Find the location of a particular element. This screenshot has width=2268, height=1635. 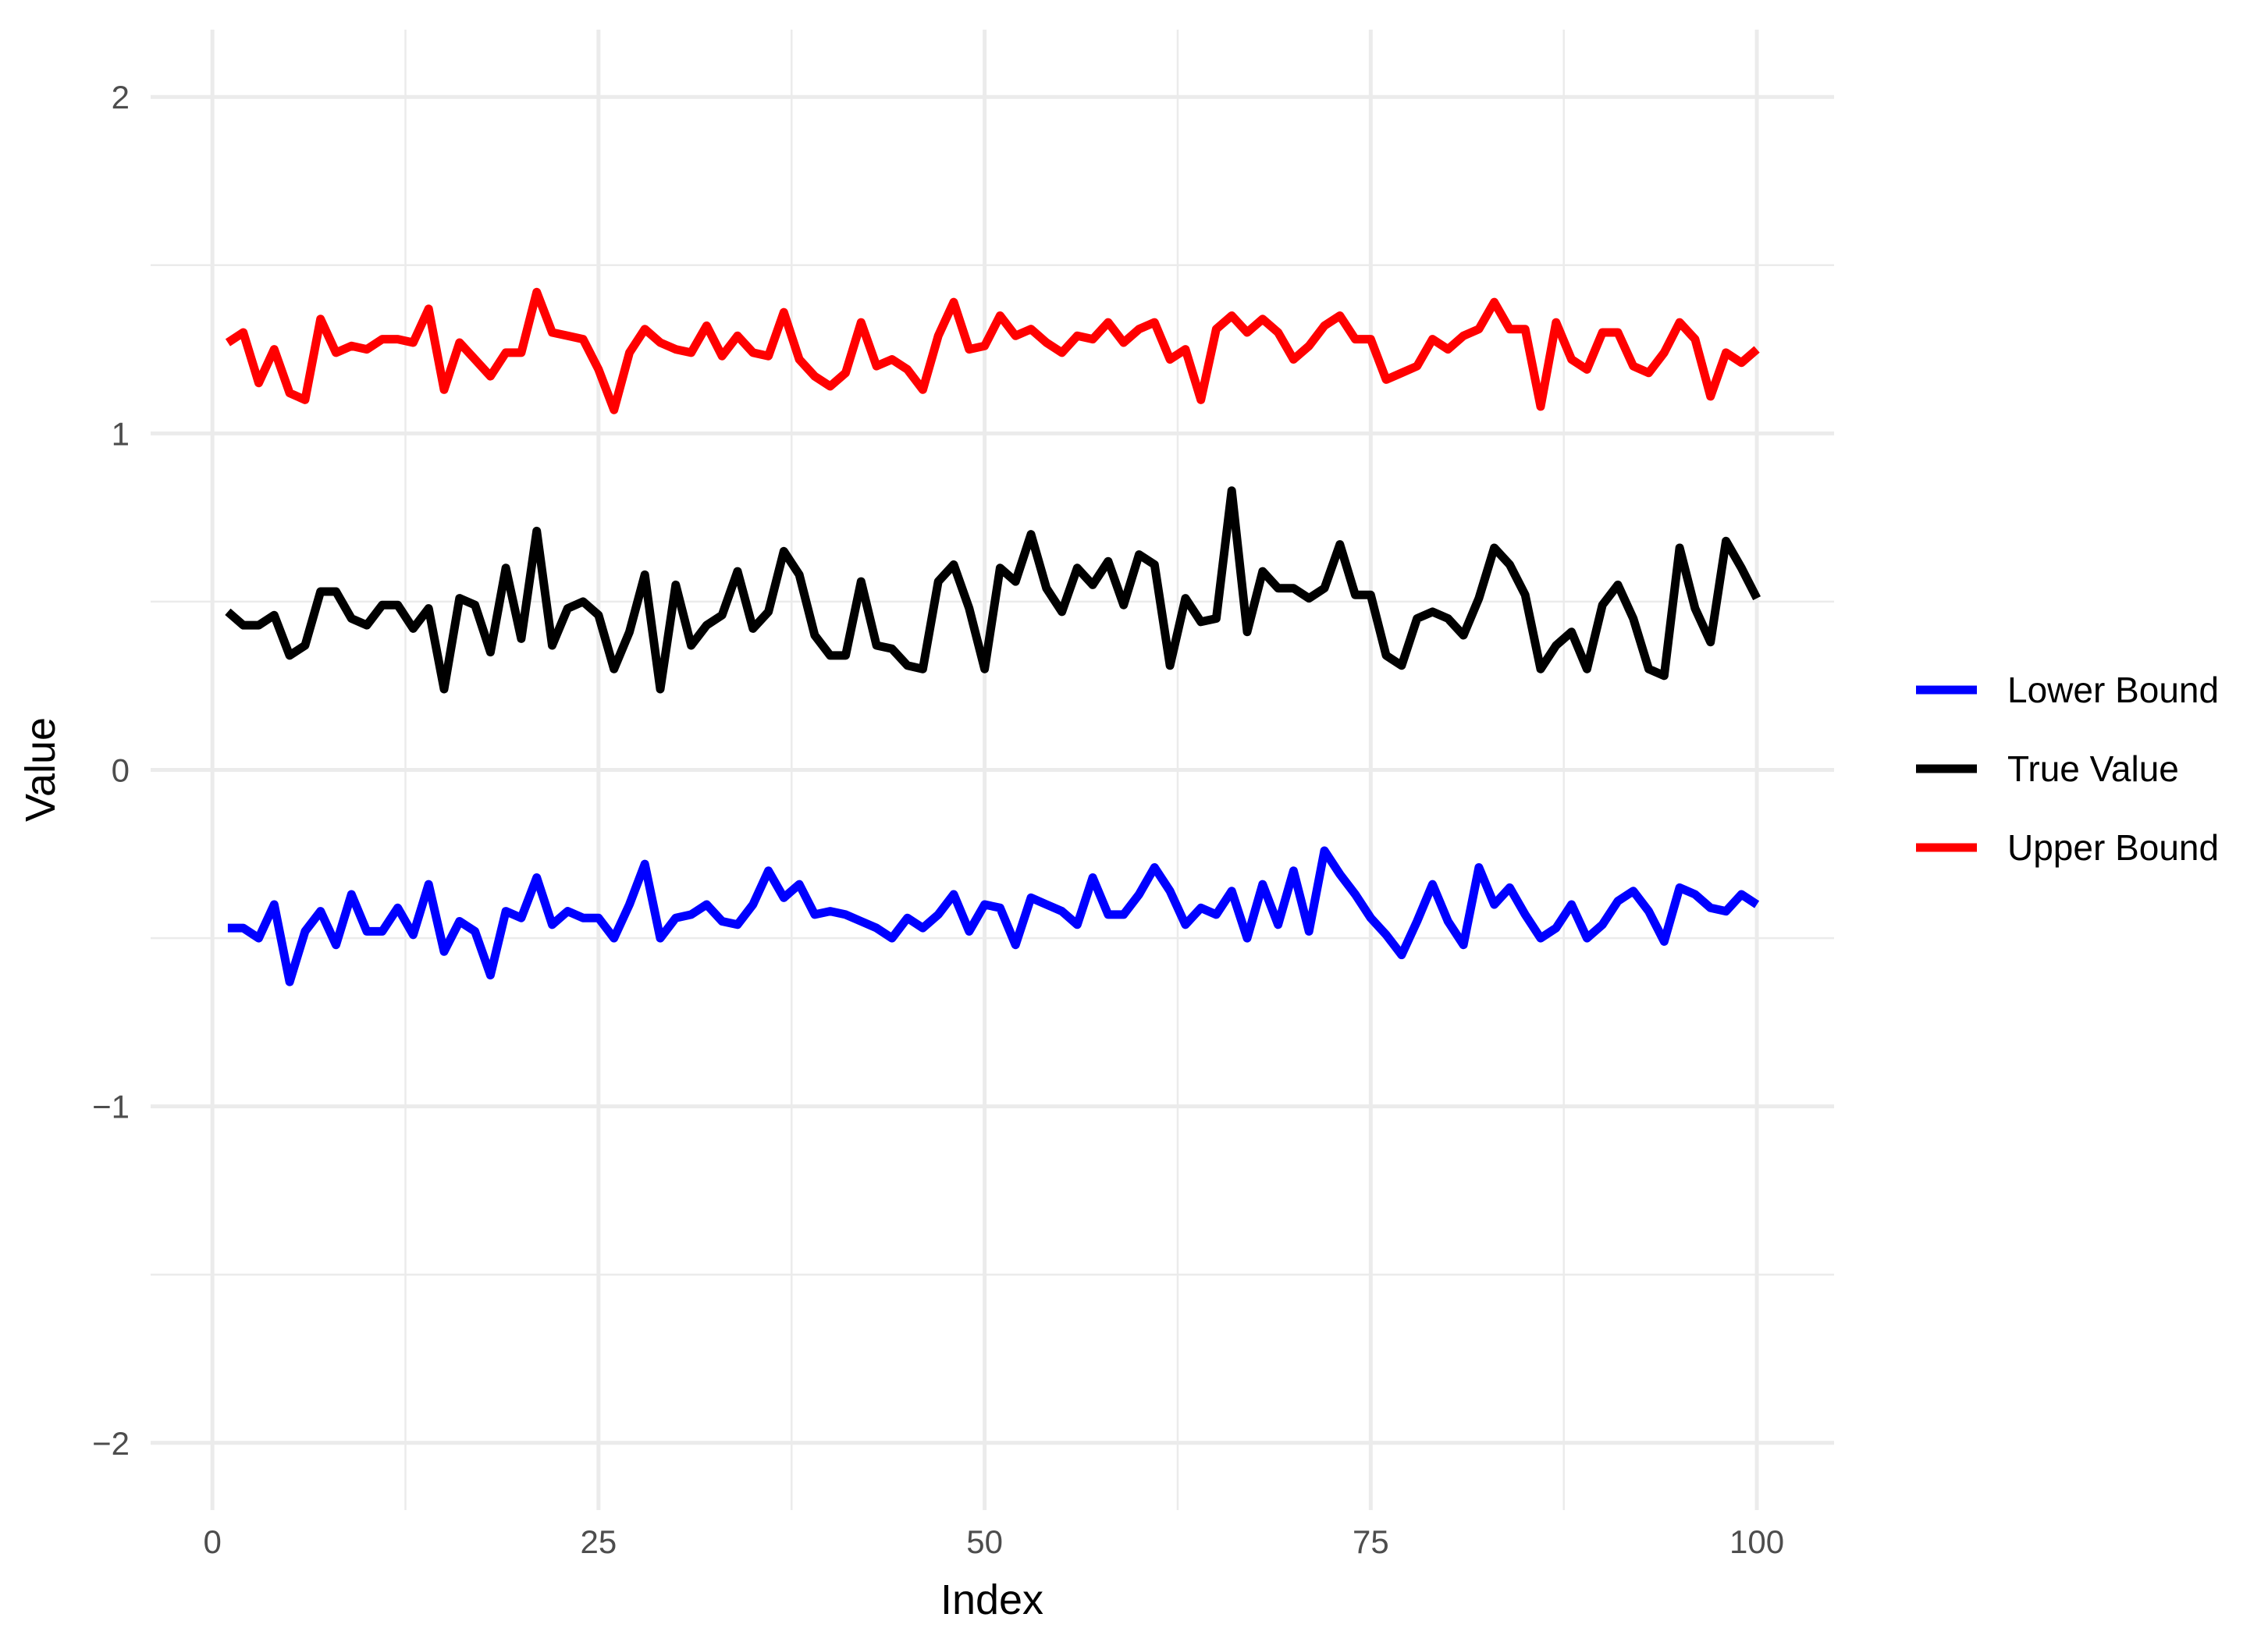

x-axis-tick-labels: 0 25 50 75 100 is located at coordinates (993, 1541).